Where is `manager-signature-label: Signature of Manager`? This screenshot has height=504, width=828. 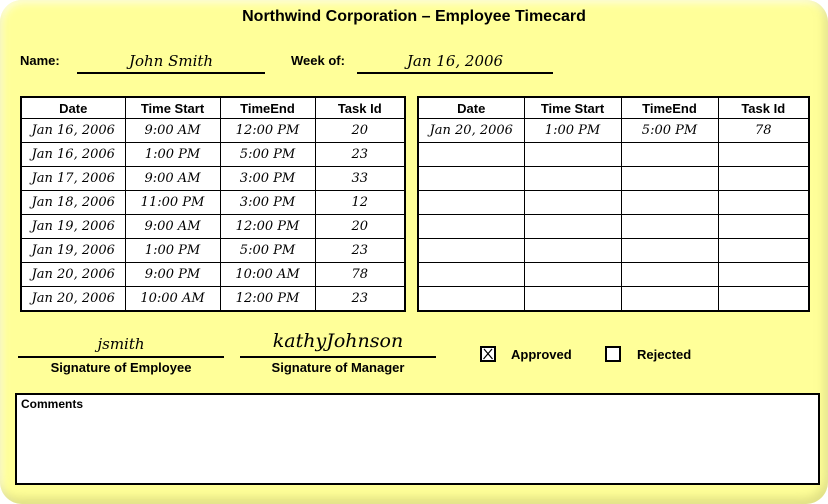
manager-signature-label: Signature of Manager is located at coordinates (338, 367).